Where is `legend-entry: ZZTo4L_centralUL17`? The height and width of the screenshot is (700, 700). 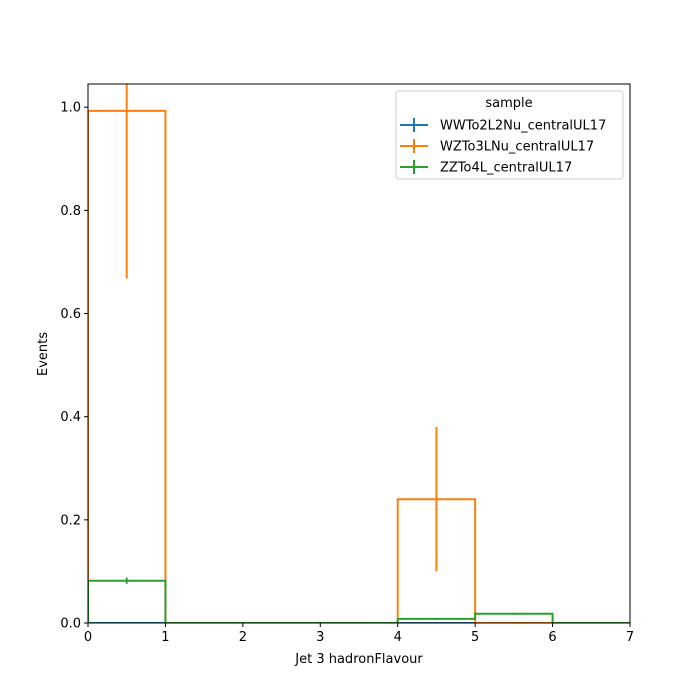
legend-entry: ZZTo4L_centralUL17 is located at coordinates (486, 168).